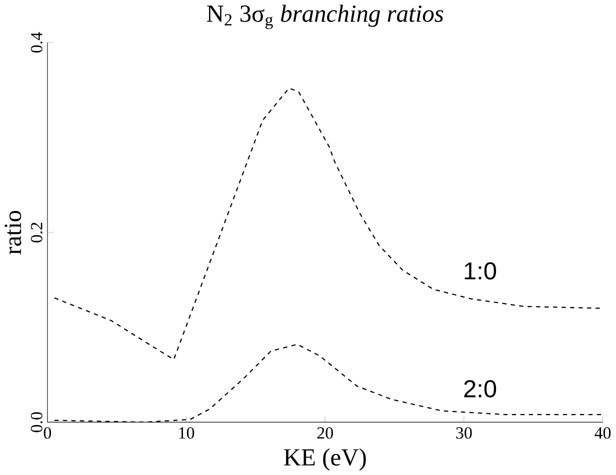 The width and height of the screenshot is (616, 475). Describe the element at coordinates (13, 232) in the screenshot. I see `y-axis-title: ratio` at that location.